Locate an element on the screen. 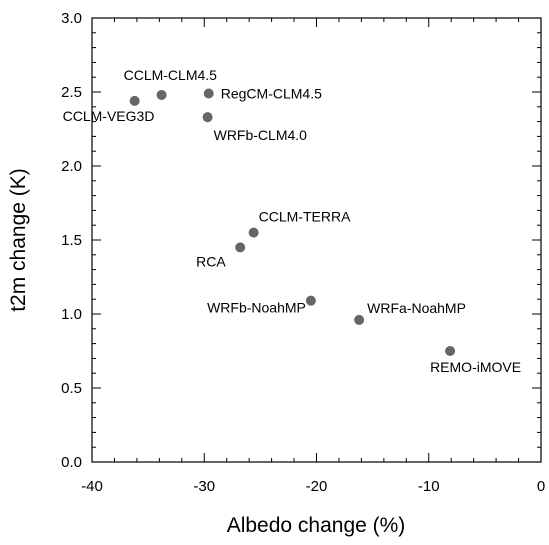  data-point-label: RegCM-CLM4.5 is located at coordinates (271, 93).